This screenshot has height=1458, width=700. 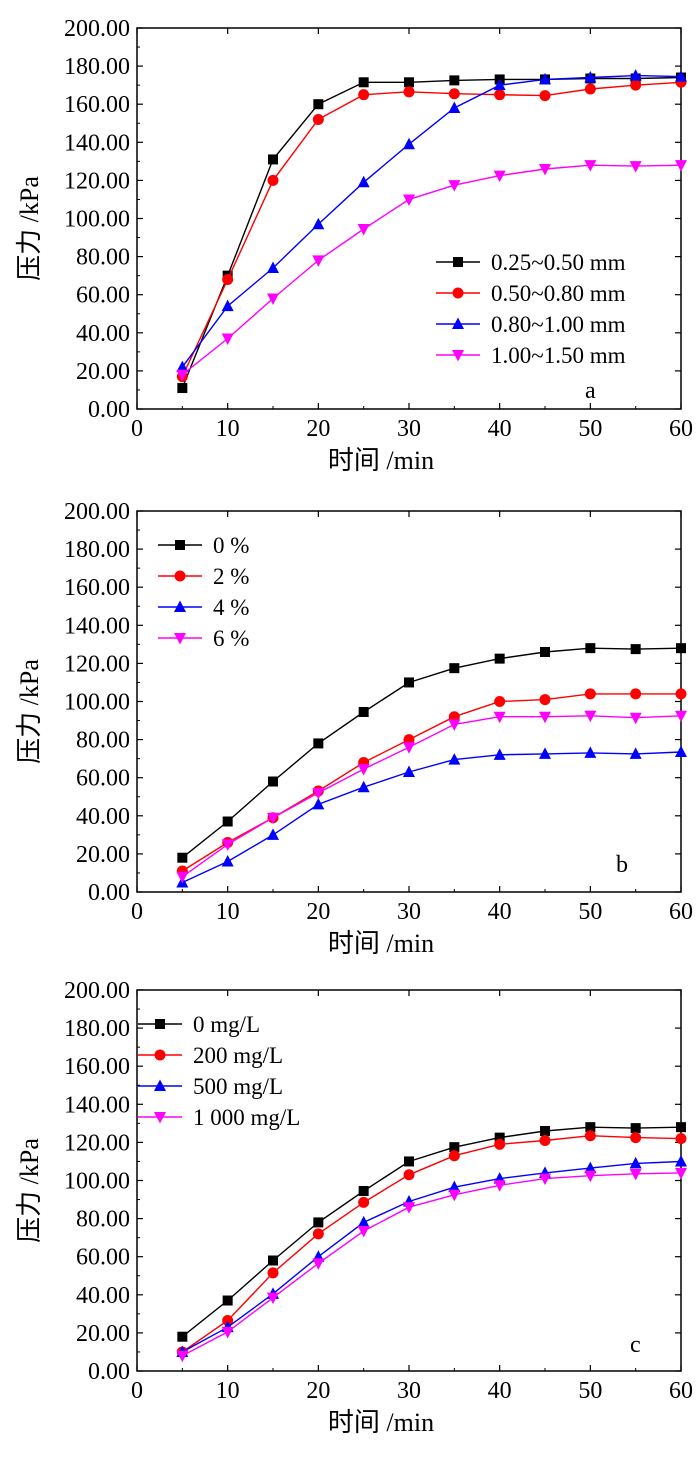 I want to click on panel-label: c, so click(x=635, y=1345).